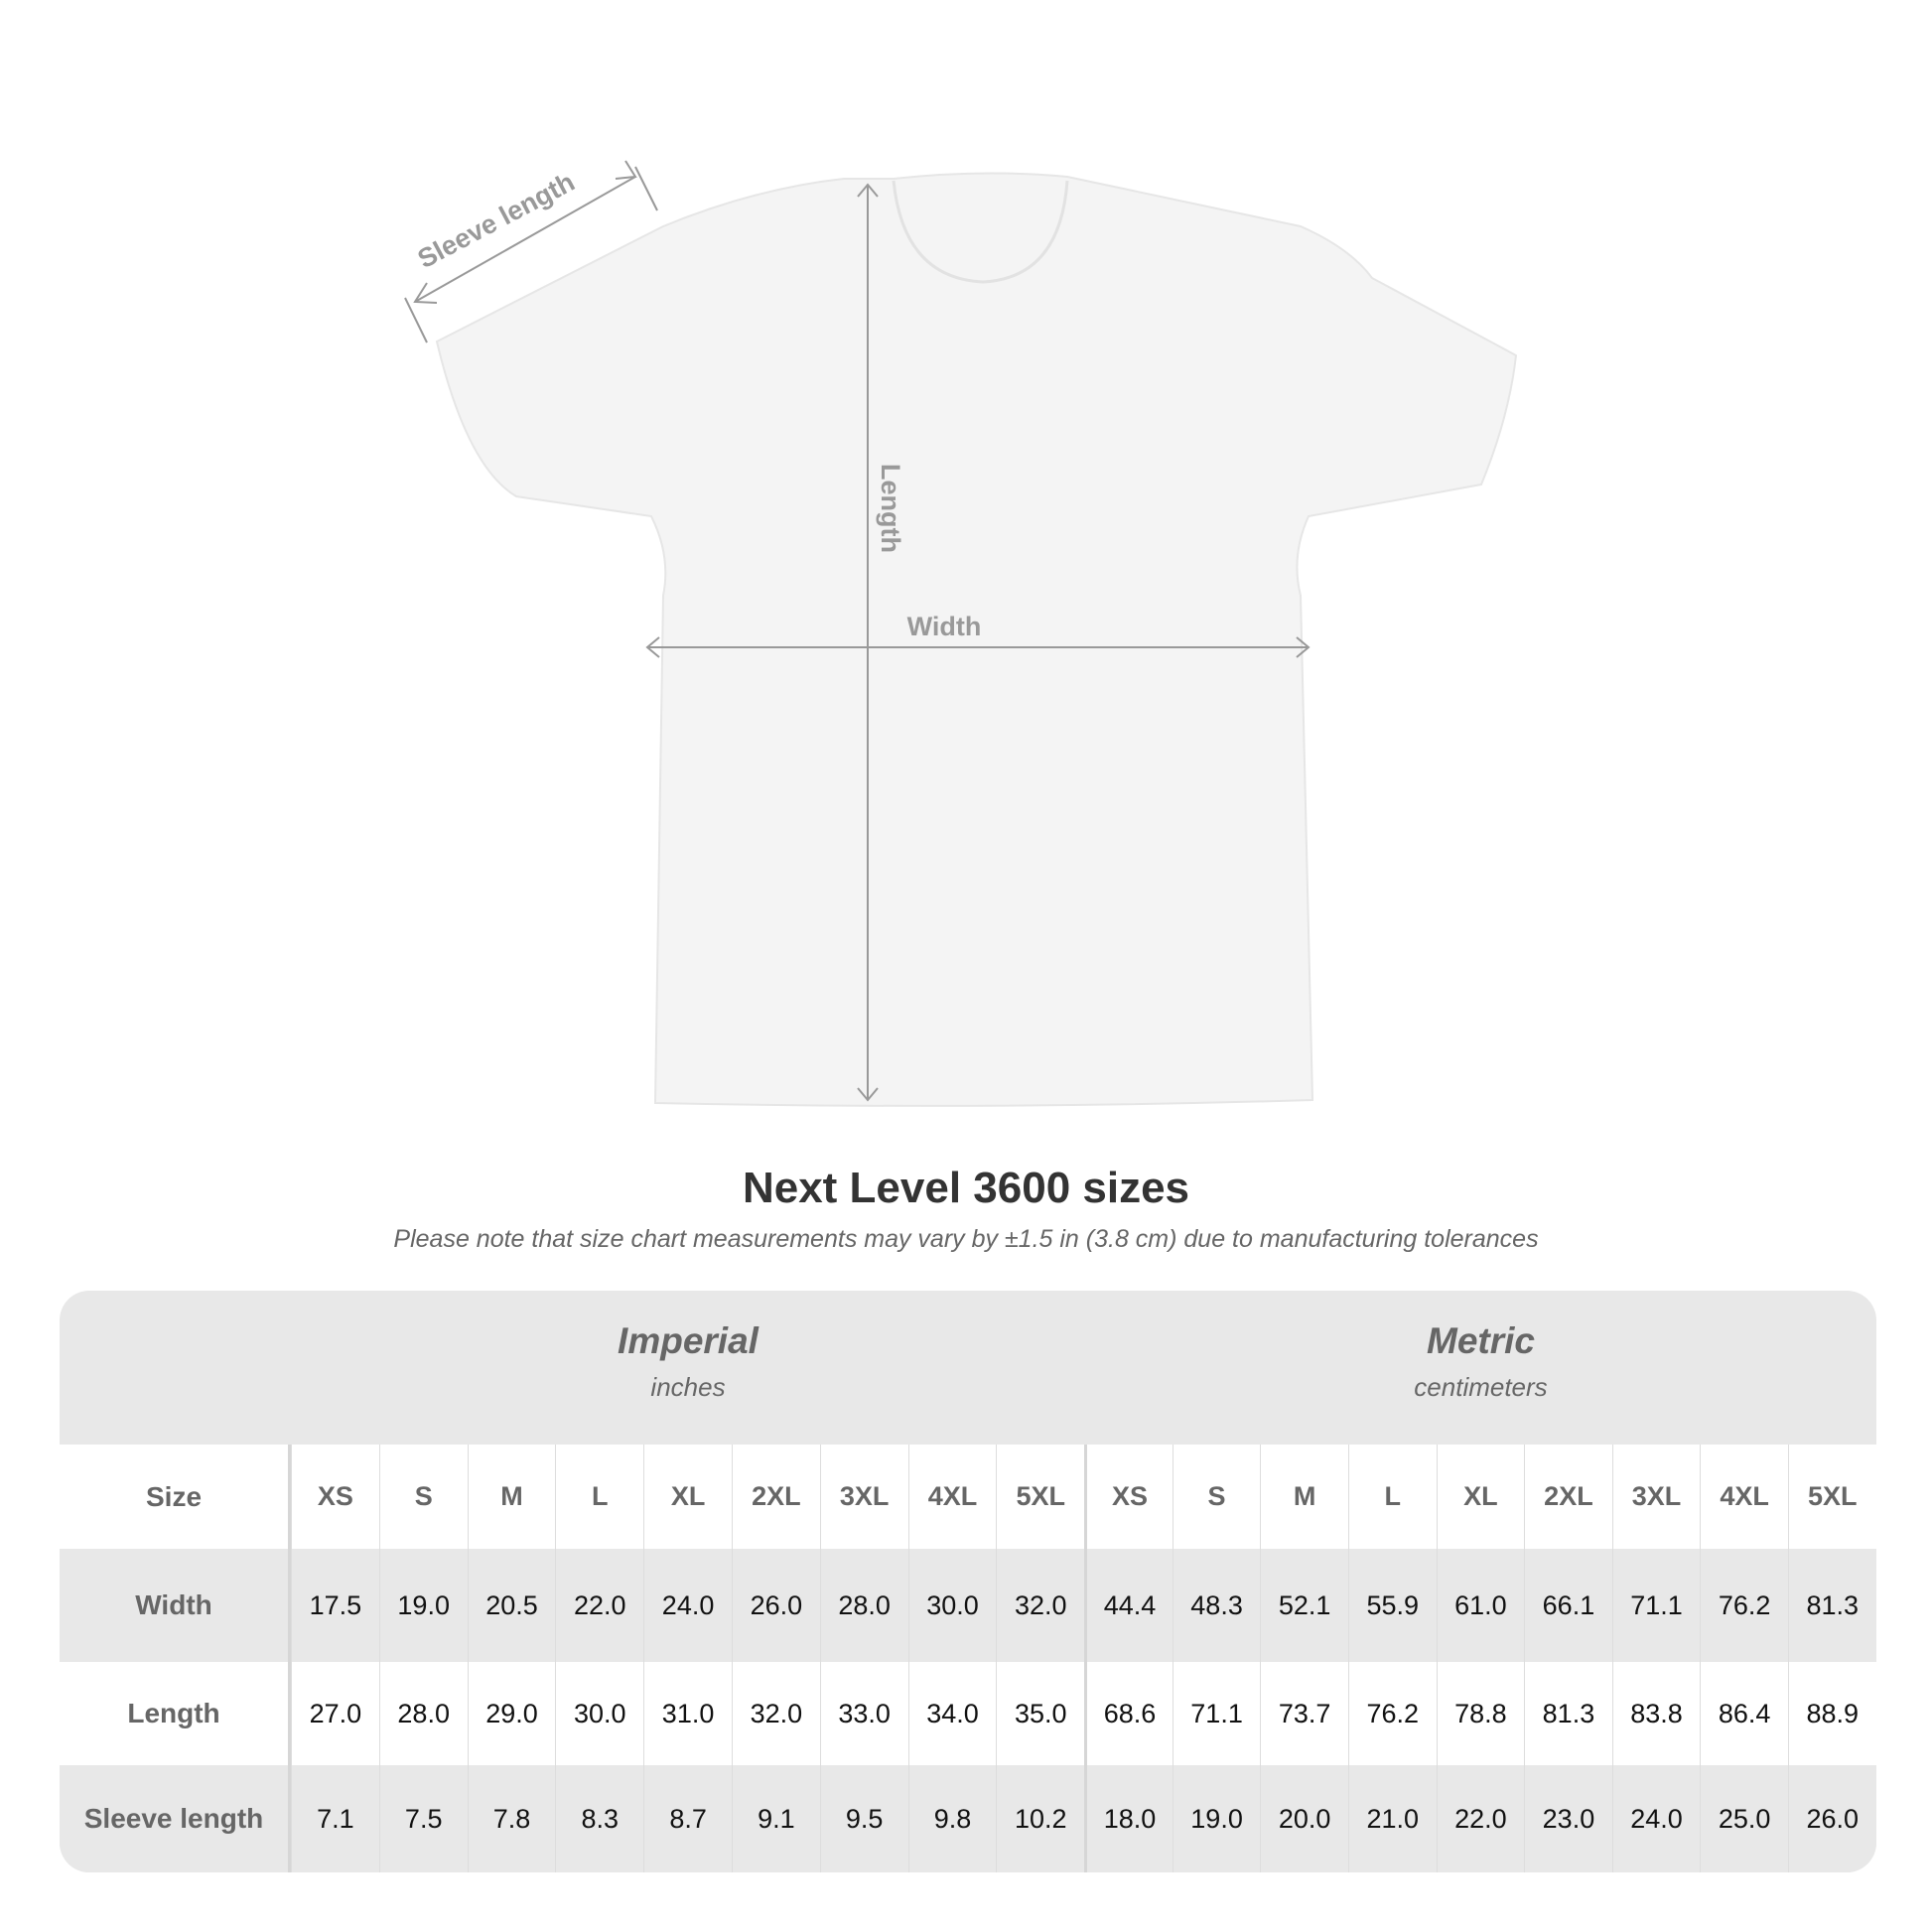 Image resolution: width=1932 pixels, height=1932 pixels. I want to click on sleeve-arrow, so click(531, 252).